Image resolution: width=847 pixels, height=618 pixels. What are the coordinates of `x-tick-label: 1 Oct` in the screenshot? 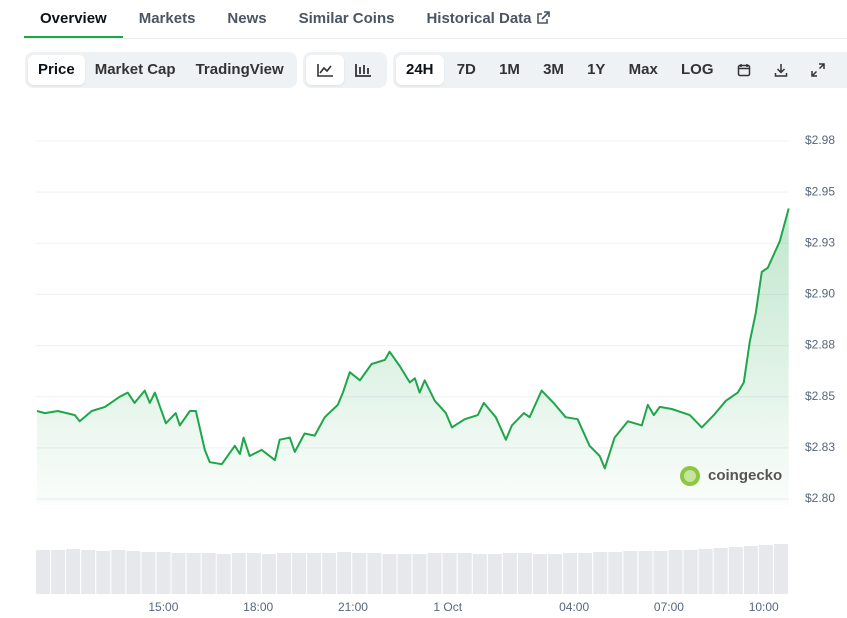 It's located at (447, 607).